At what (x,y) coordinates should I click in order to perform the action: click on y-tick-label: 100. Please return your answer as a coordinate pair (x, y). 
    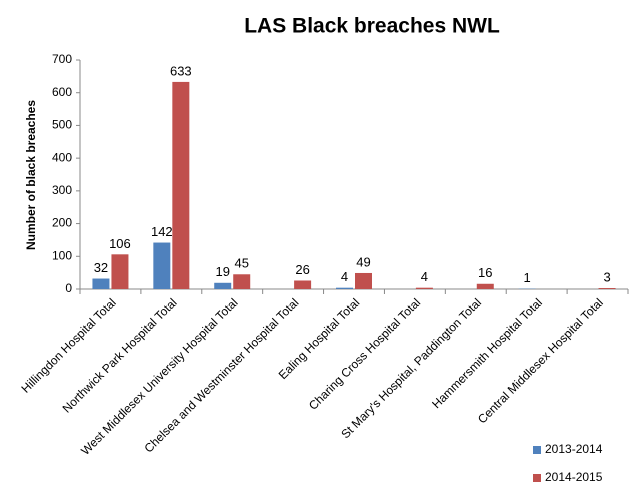
    Looking at the image, I should click on (62, 255).